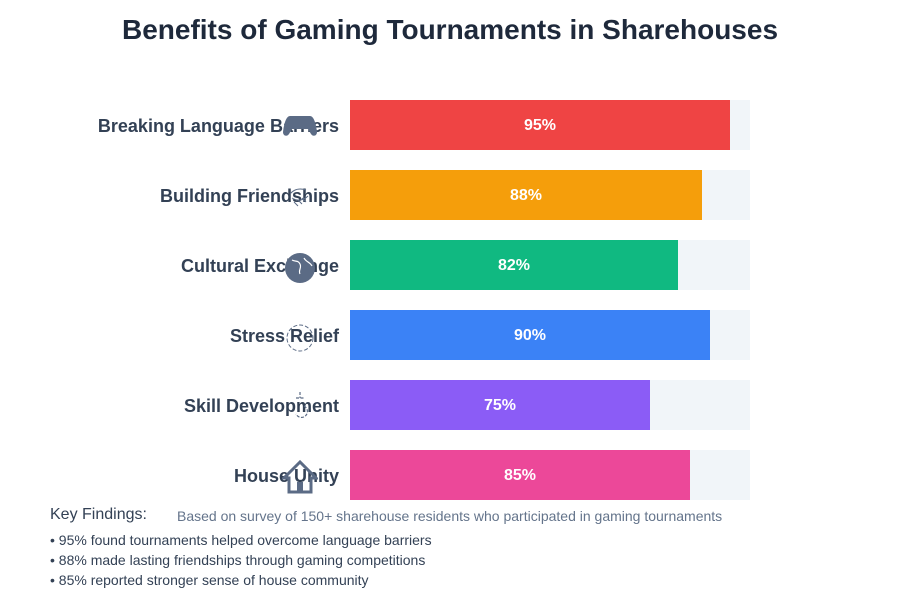  I want to click on category-label: Building Friendships, so click(249, 196).